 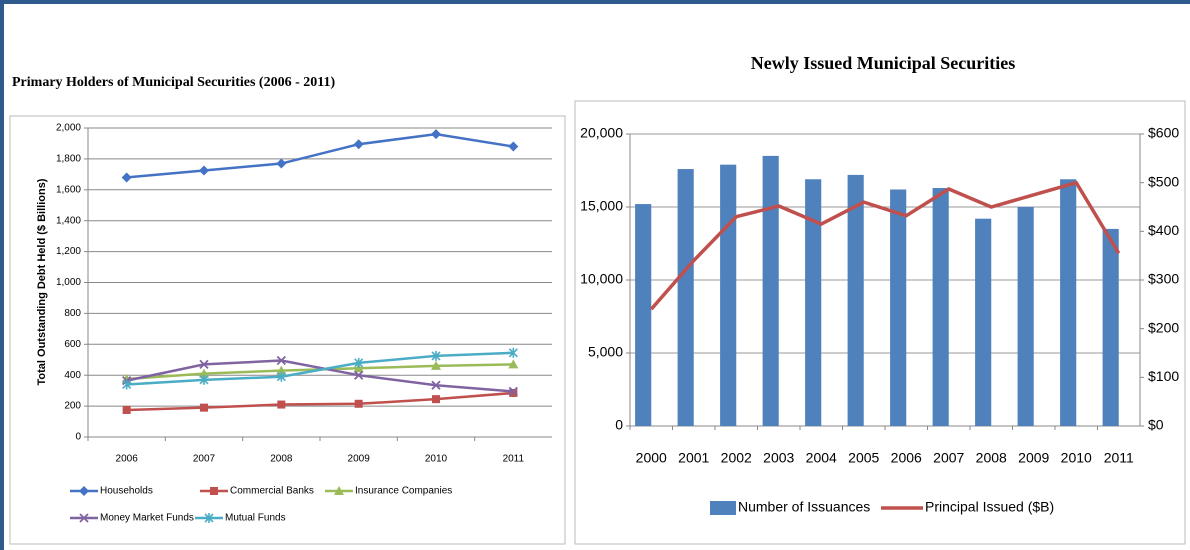 I want to click on y-tick-label: 1,800, so click(x=68, y=159).